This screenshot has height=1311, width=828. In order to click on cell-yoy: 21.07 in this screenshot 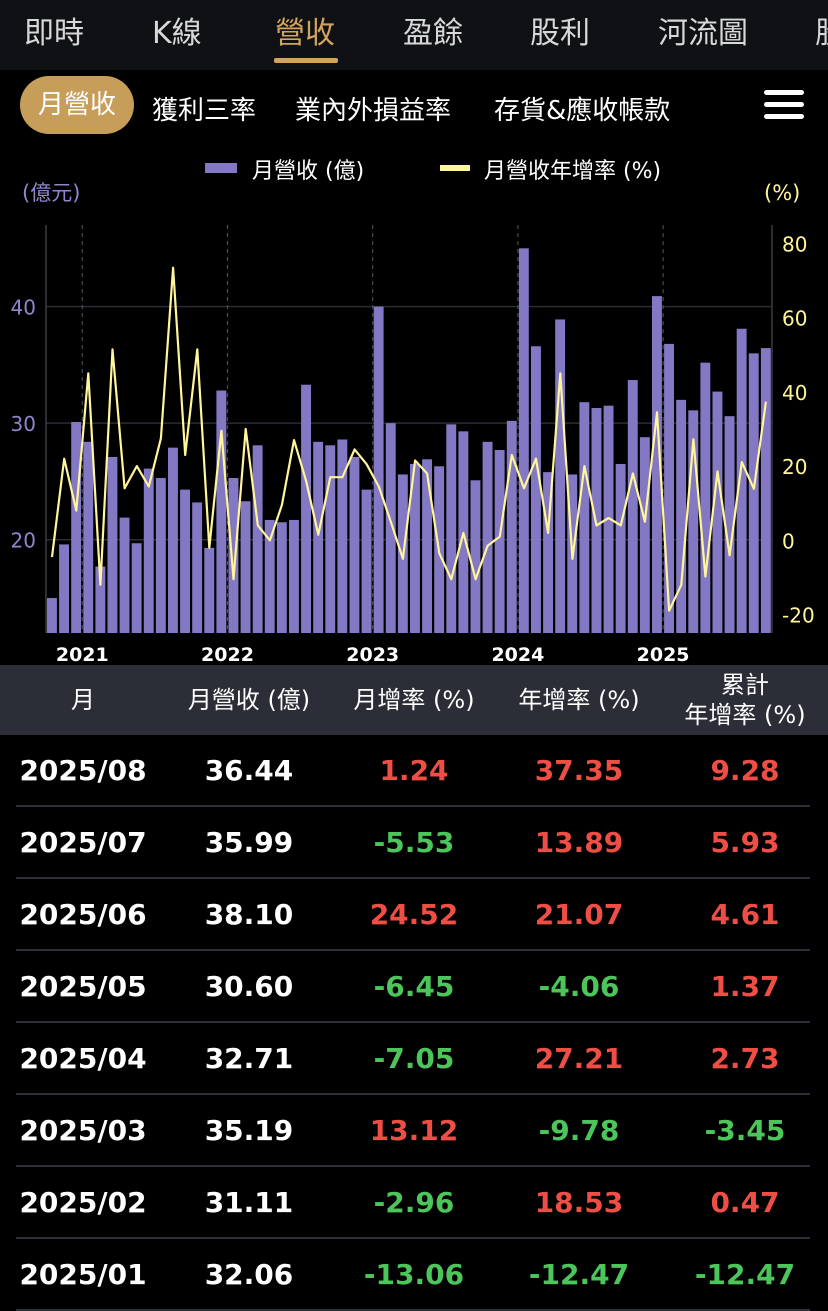, I will do `click(579, 914)`.